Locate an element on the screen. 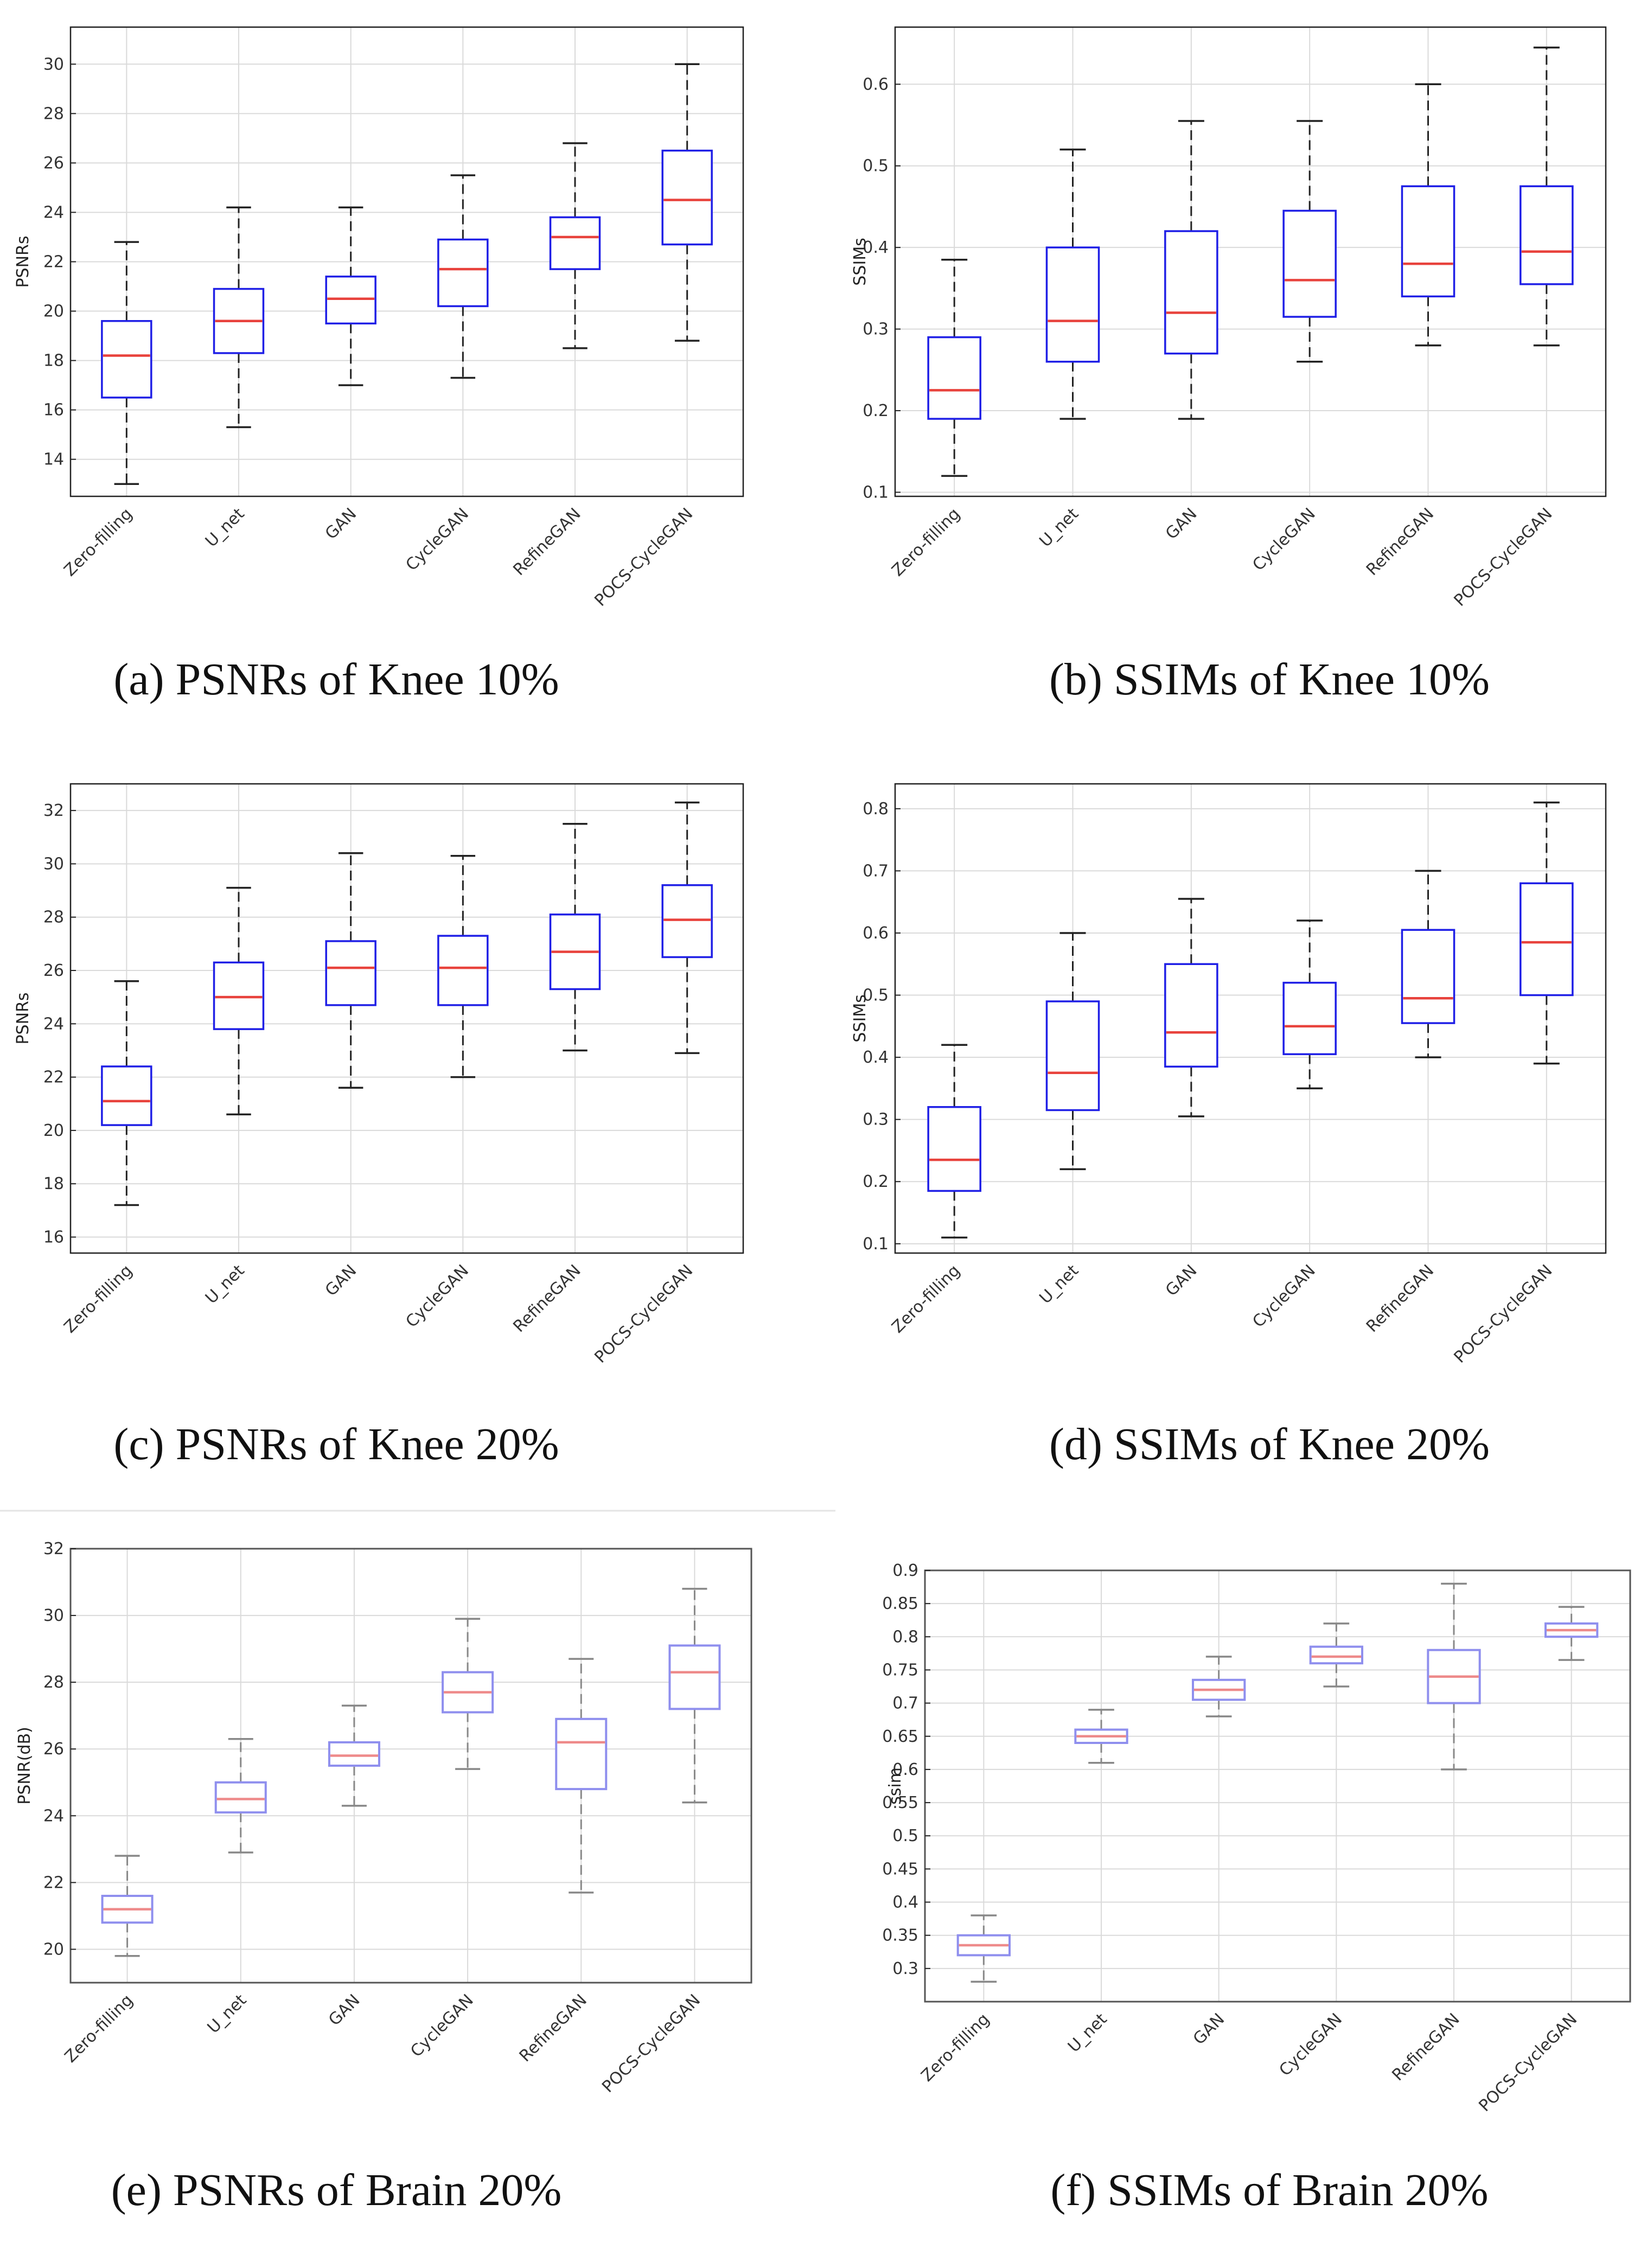  y-axis-label: PSNR(dB) is located at coordinates (24, 1765).